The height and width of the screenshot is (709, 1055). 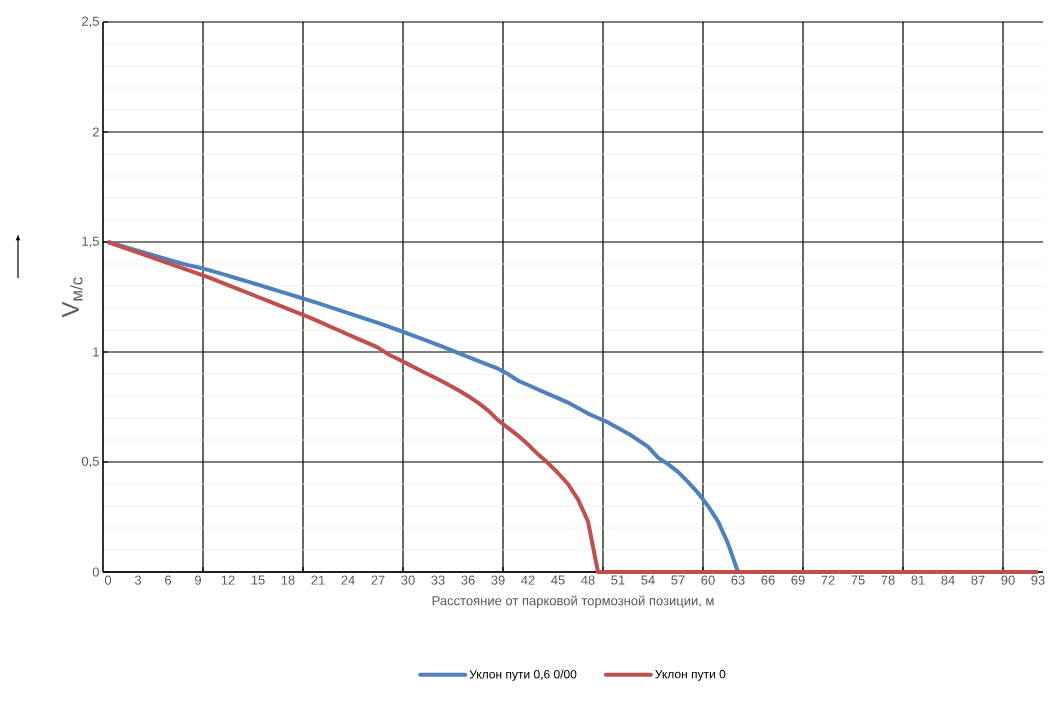 I want to click on x-tick-label: 33, so click(x=438, y=580).